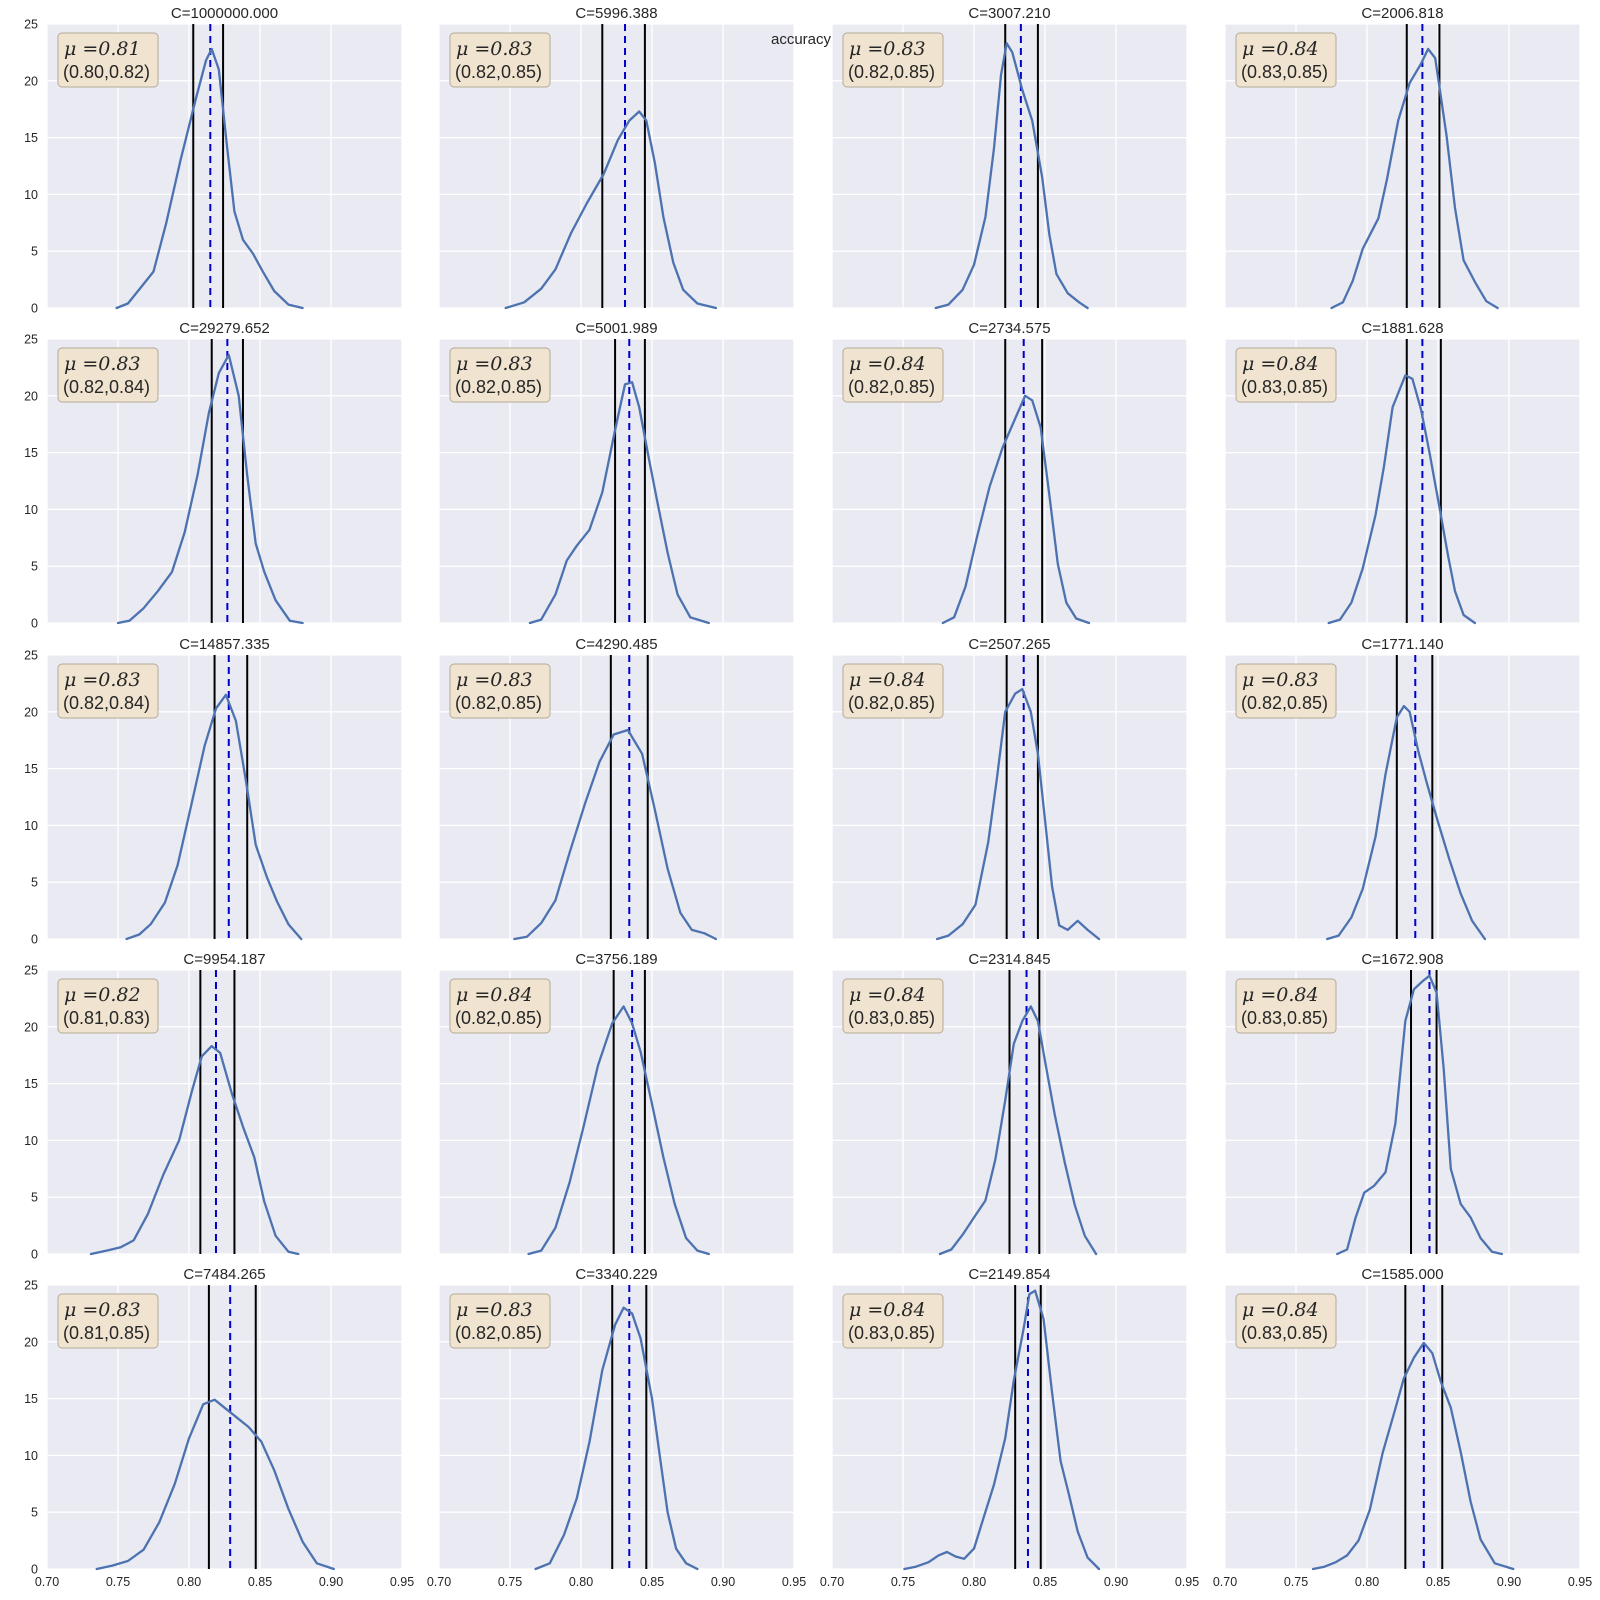 Image resolution: width=1600 pixels, height=1600 pixels. I want to click on subplot-3: μ =0.83(0.82,0.85) C=3007.210, so click(1009, 157).